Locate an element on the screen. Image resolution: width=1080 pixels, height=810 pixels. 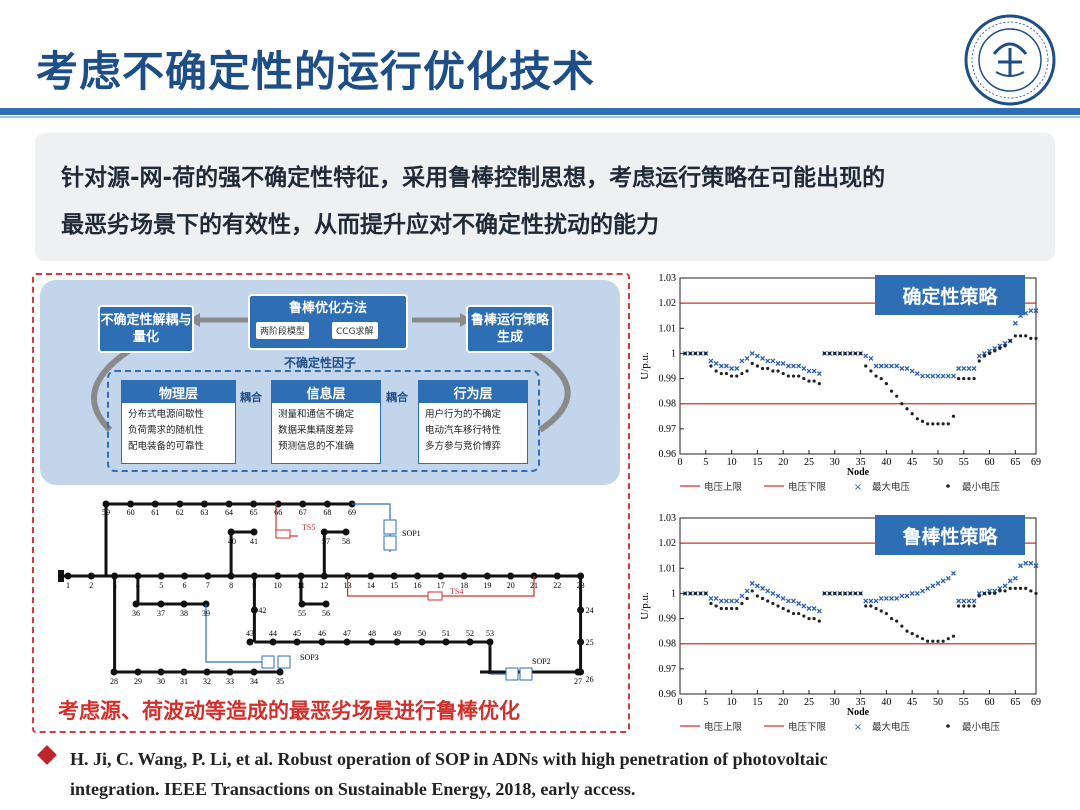
title-divider is located at coordinates (540, 111).